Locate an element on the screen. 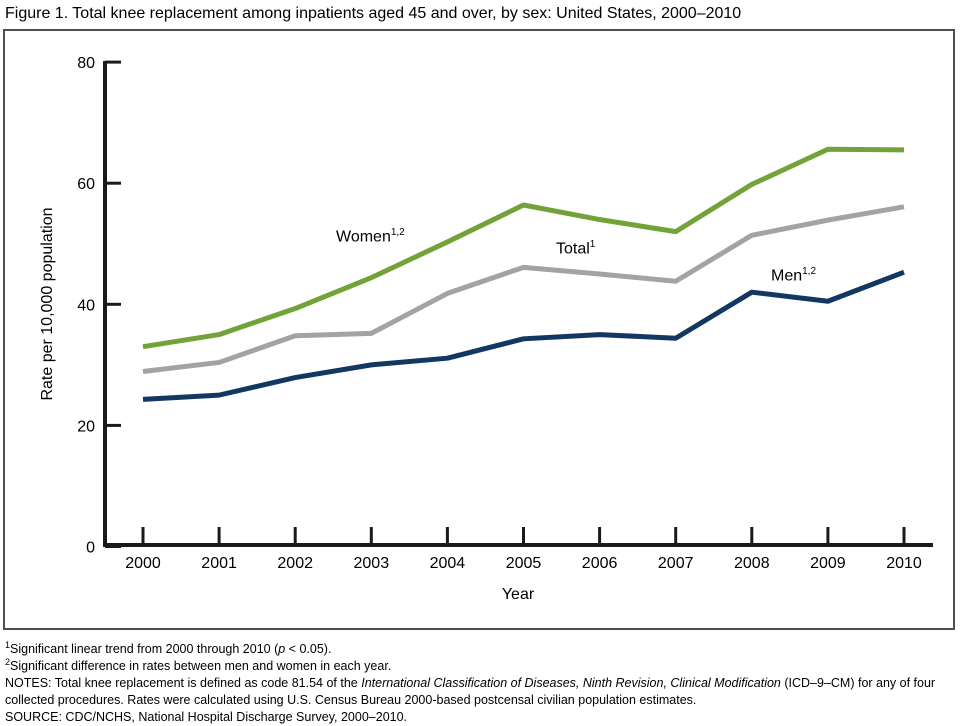  x-tick-label: 2007 is located at coordinates (676, 563).